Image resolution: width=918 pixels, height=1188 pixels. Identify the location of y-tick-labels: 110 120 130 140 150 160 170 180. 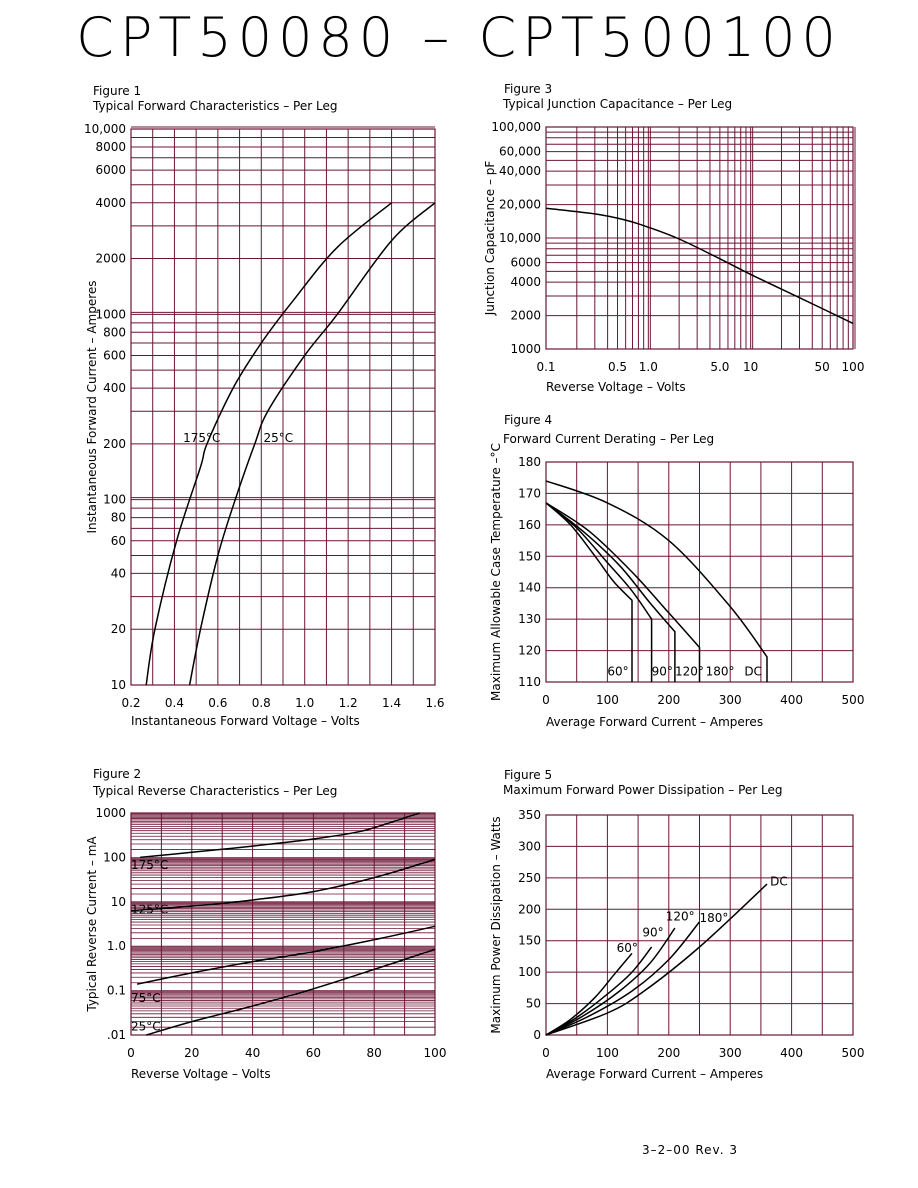
(529, 572).